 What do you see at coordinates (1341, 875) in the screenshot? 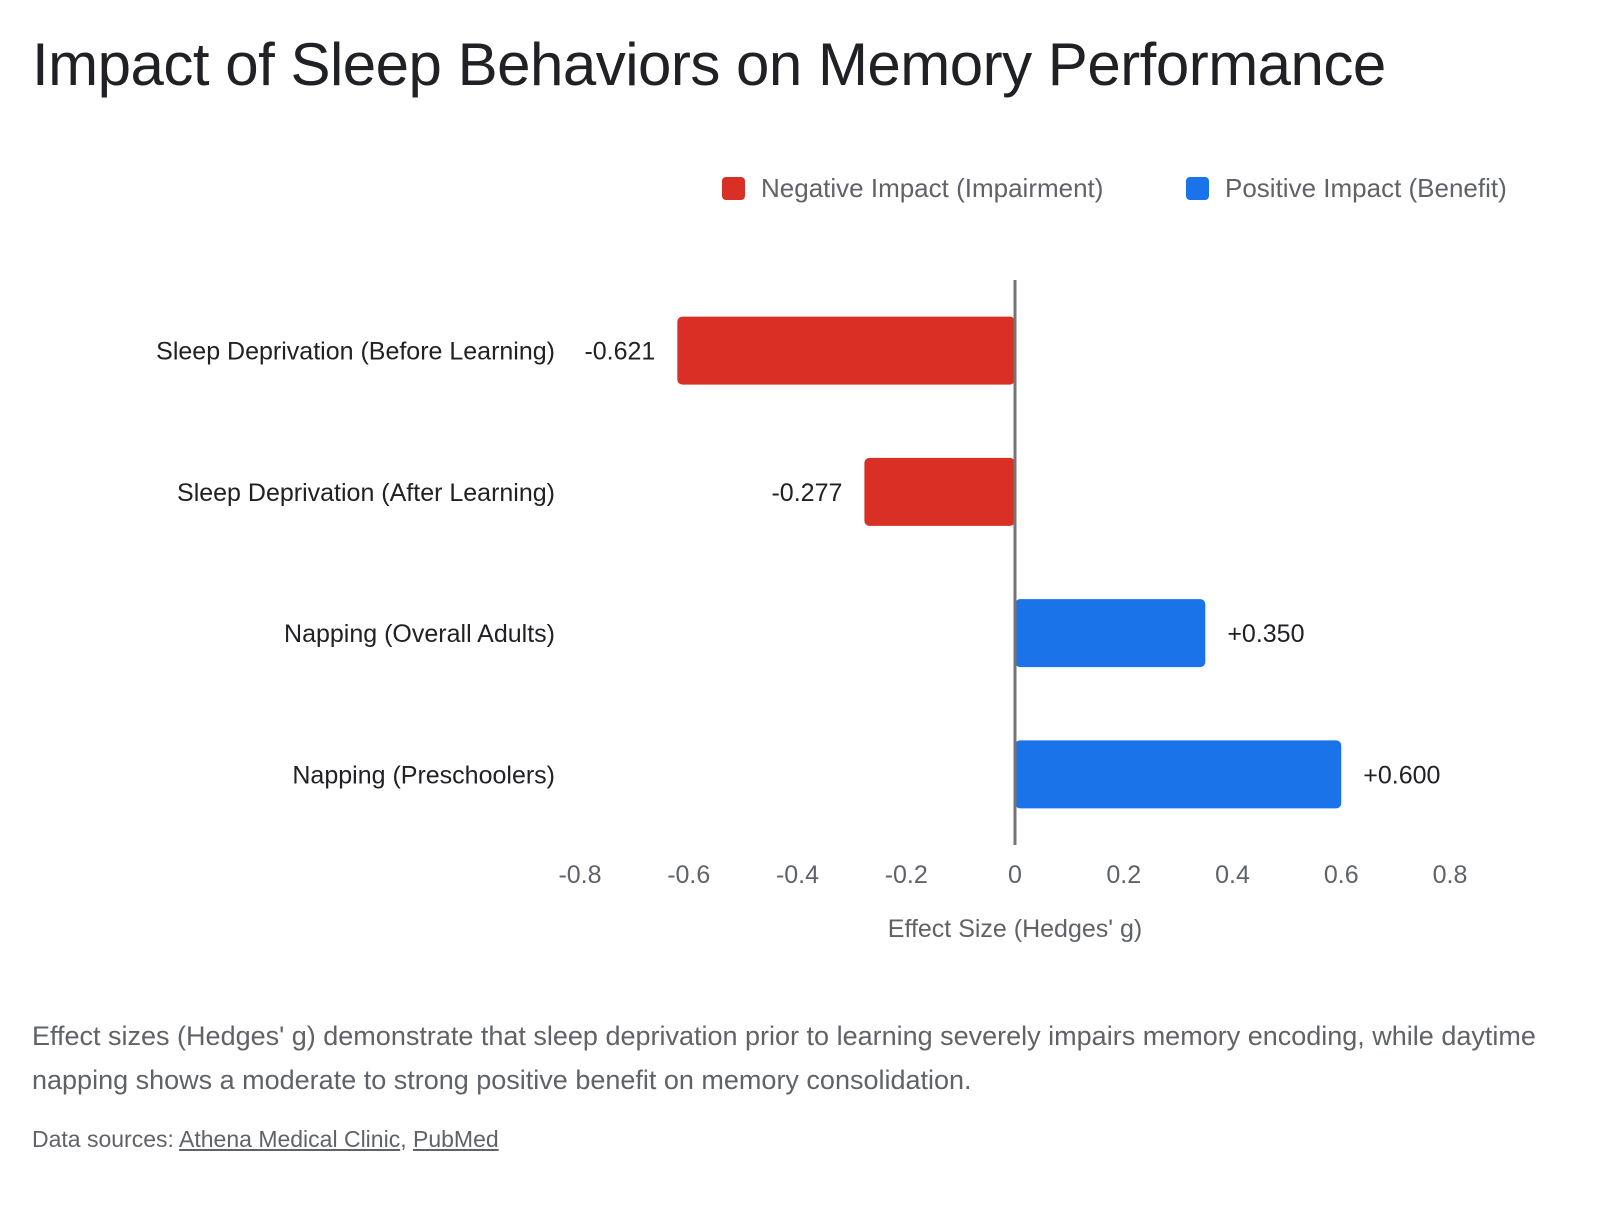
I see `x-tick-label-8: 0.6` at bounding box center [1341, 875].